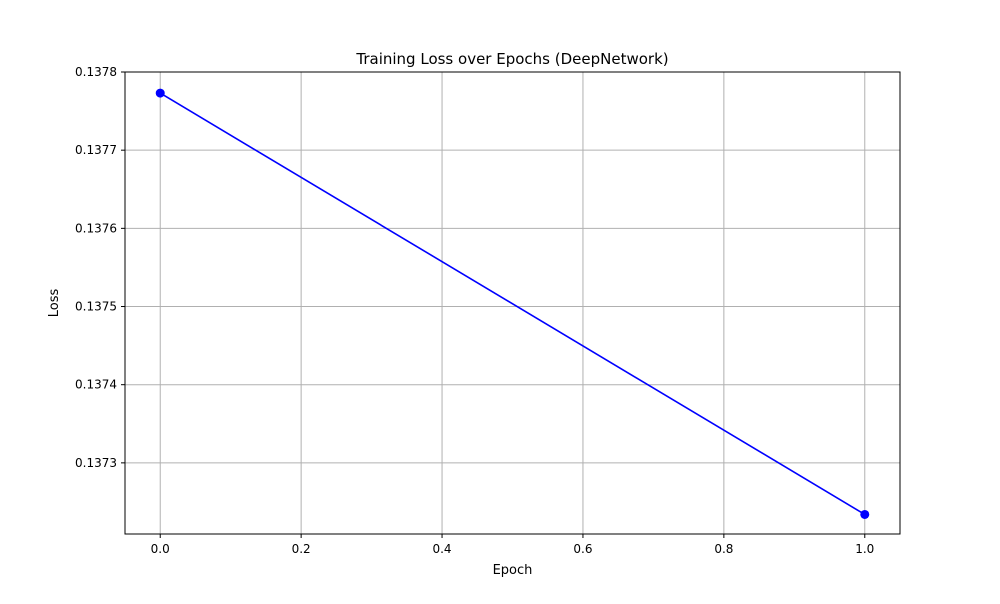 The image size is (1000, 604). Describe the element at coordinates (511, 59) in the screenshot. I see `chart-title: Training Loss over Epochs (DeepNetwork)` at that location.